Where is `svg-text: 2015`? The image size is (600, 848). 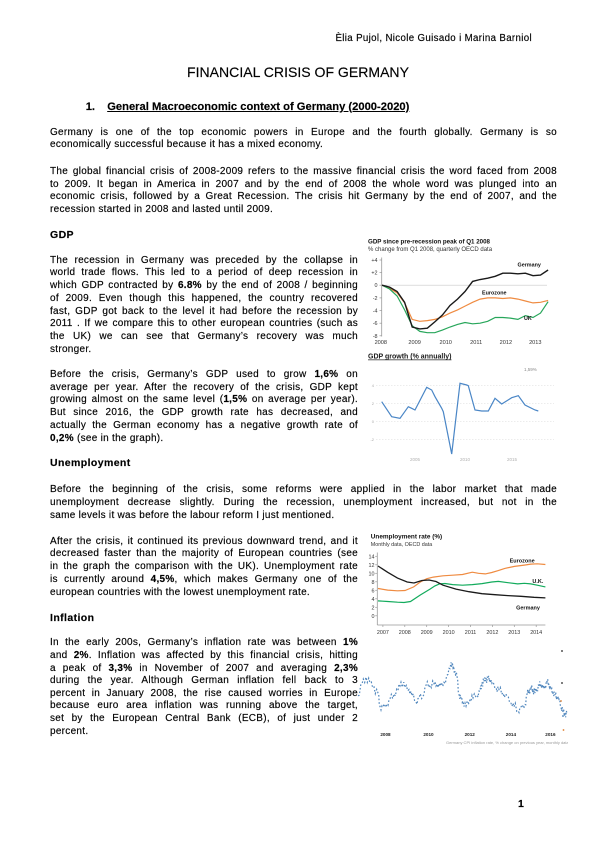
svg-text: 2015 is located at coordinates (512, 459).